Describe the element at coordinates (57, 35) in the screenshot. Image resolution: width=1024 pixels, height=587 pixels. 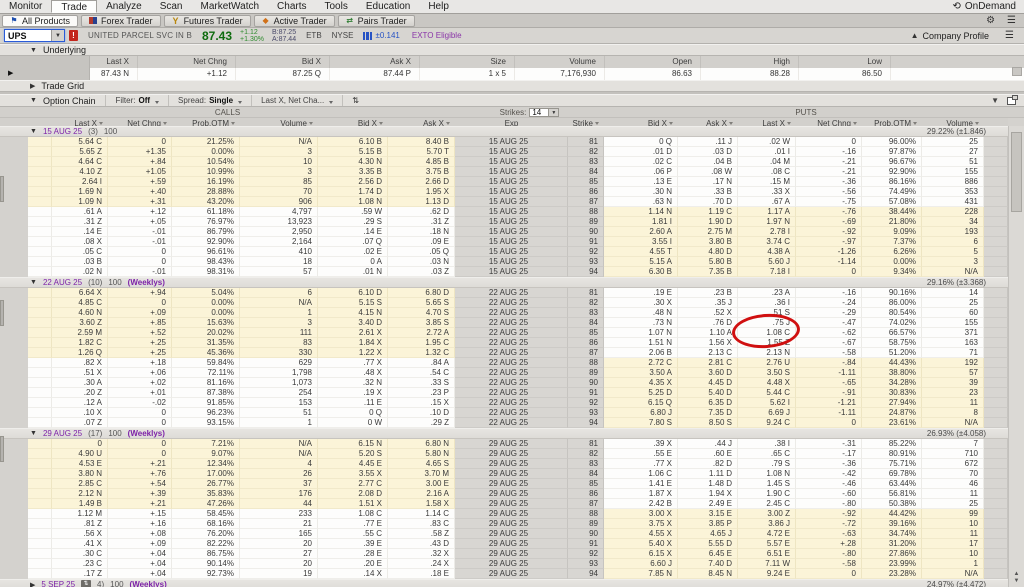
I see `symbol-dropdown-icon: ▼` at that location.